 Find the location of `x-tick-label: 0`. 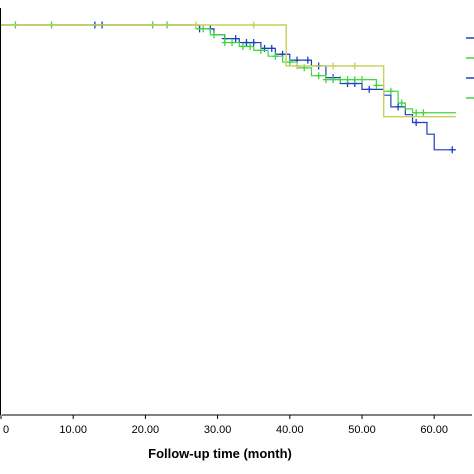

x-tick-label: 0 is located at coordinates (6, 430).